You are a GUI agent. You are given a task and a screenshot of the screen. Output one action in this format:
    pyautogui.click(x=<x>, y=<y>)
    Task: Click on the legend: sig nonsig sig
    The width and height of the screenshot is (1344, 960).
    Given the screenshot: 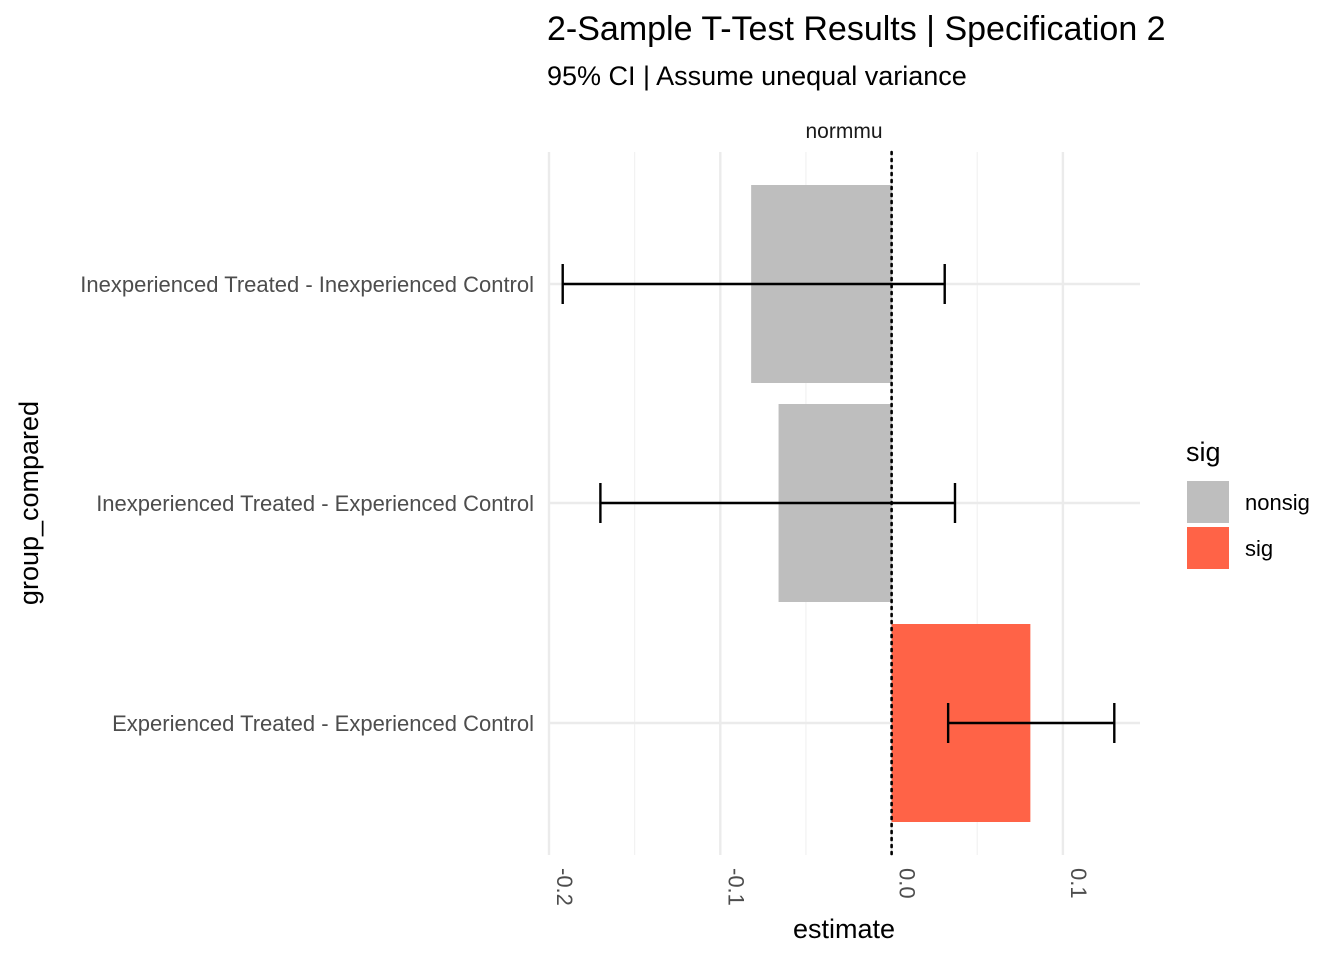 What is the action you would take?
    pyautogui.click(x=1248, y=503)
    